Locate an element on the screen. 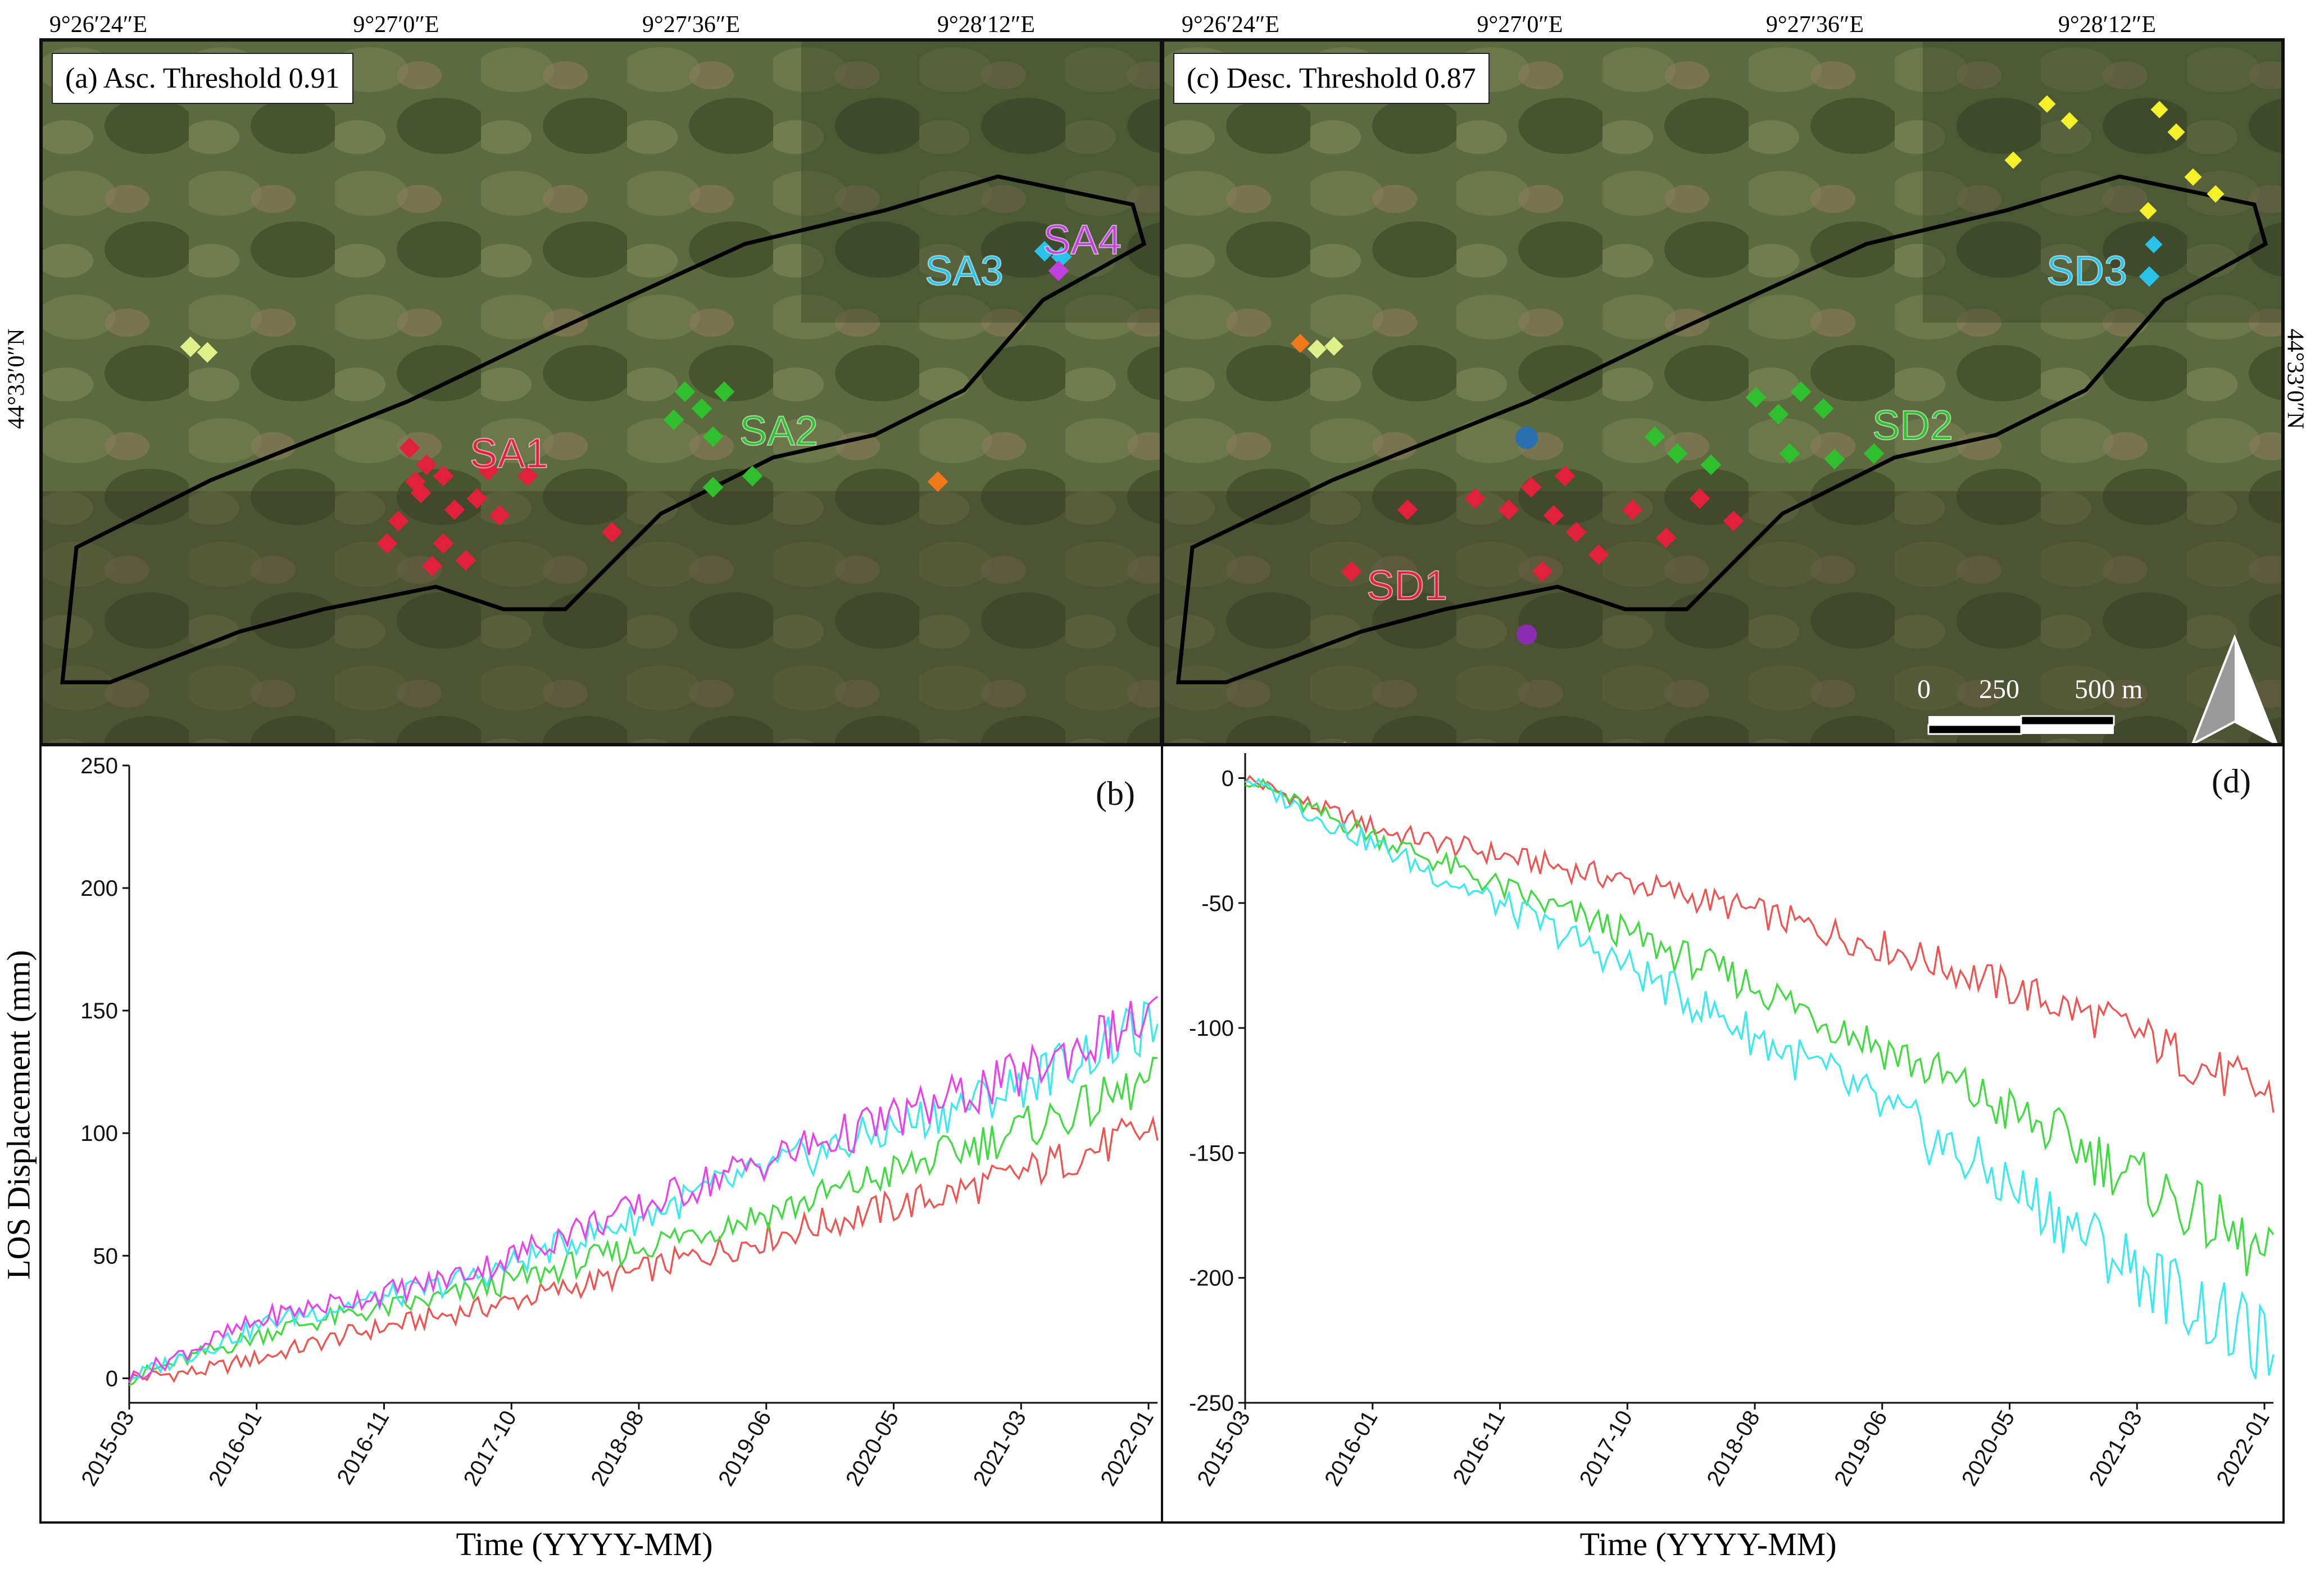  panel-letter: (d) is located at coordinates (2232, 781).